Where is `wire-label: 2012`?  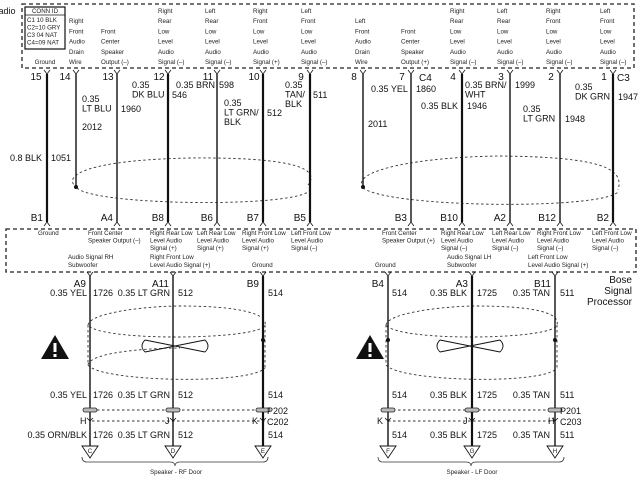 wire-label: 2012 is located at coordinates (92, 127).